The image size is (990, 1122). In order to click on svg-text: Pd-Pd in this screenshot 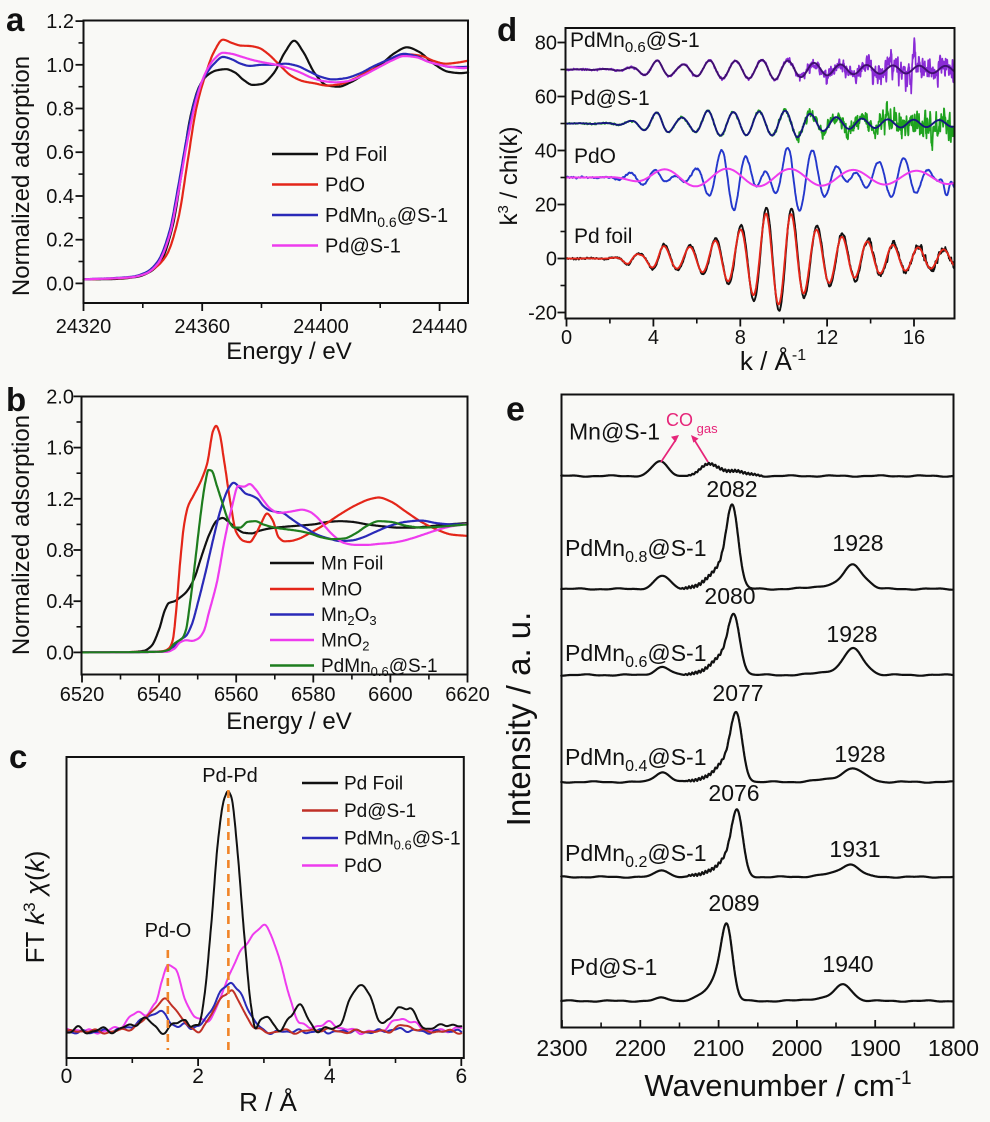, I will do `click(230, 776)`.